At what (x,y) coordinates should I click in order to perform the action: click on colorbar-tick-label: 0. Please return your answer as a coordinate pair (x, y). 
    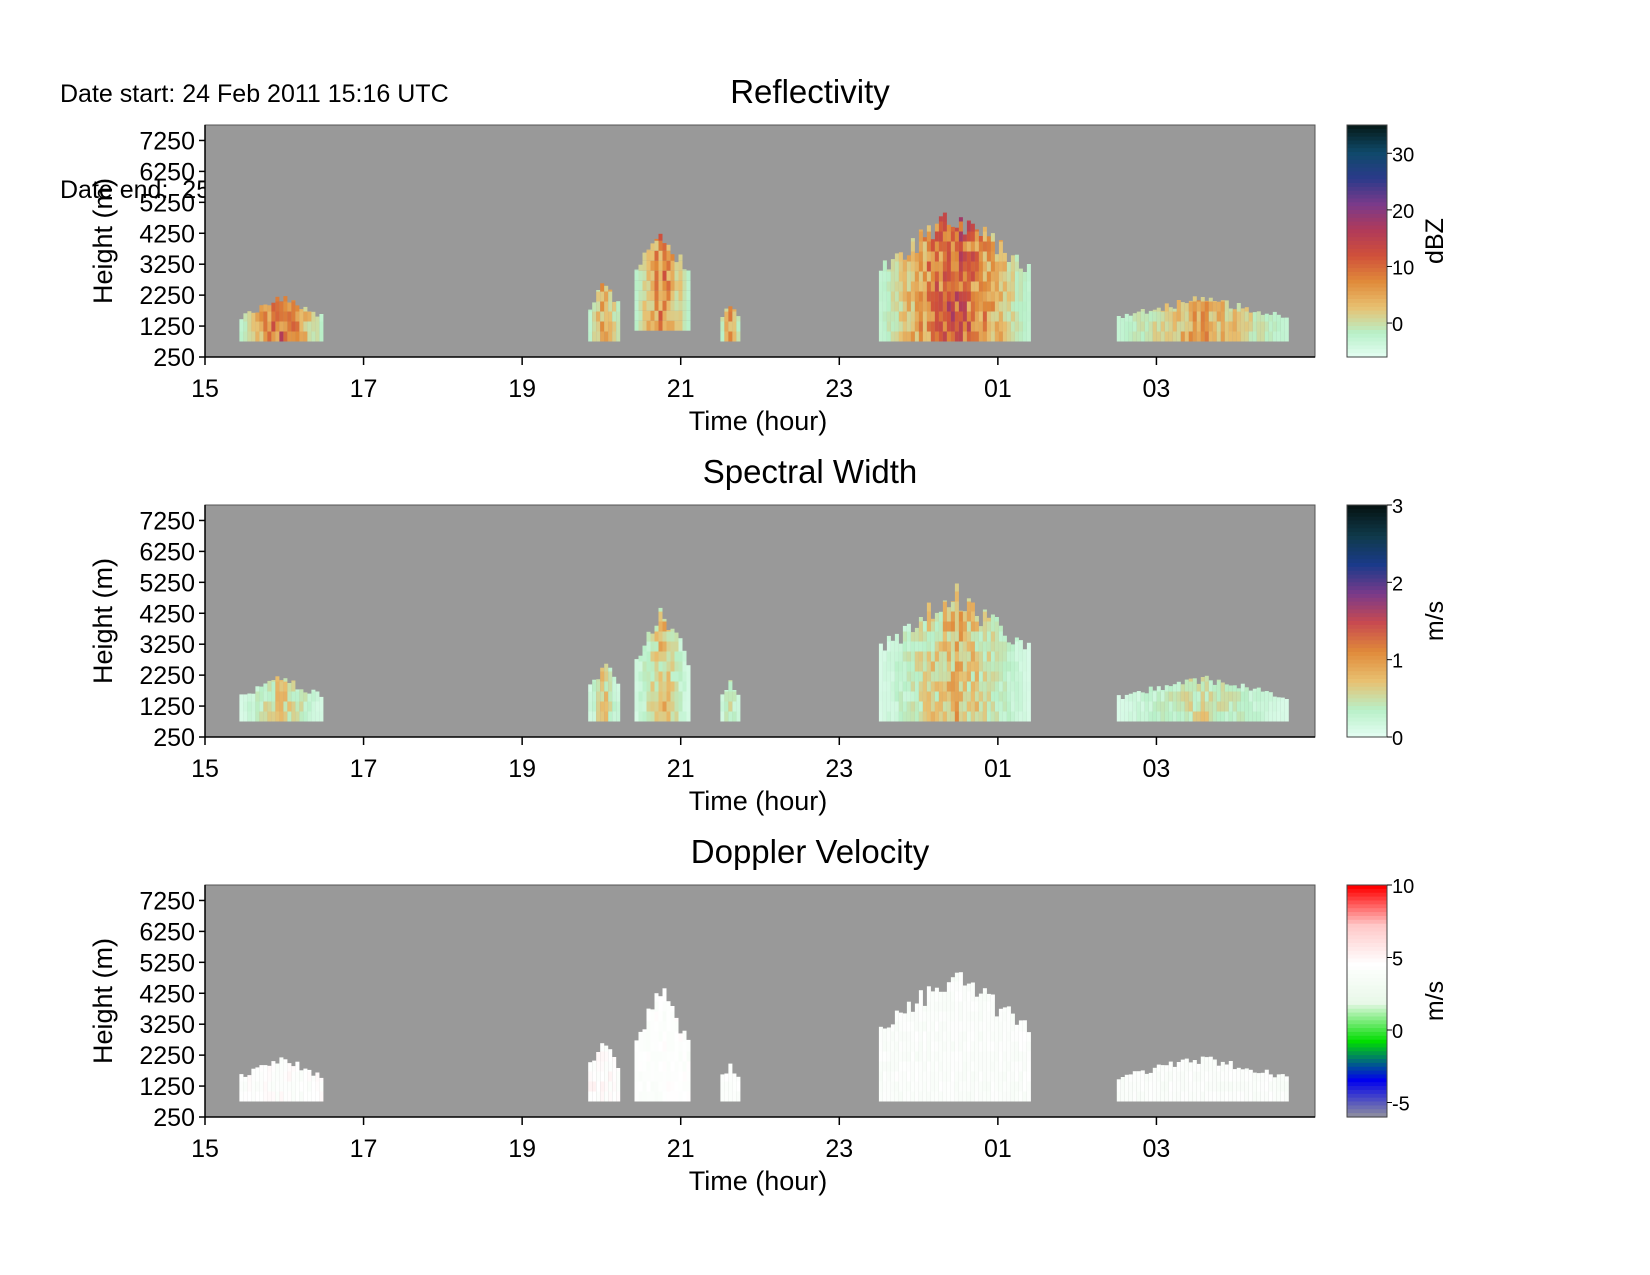
    Looking at the image, I should click on (1397, 1032).